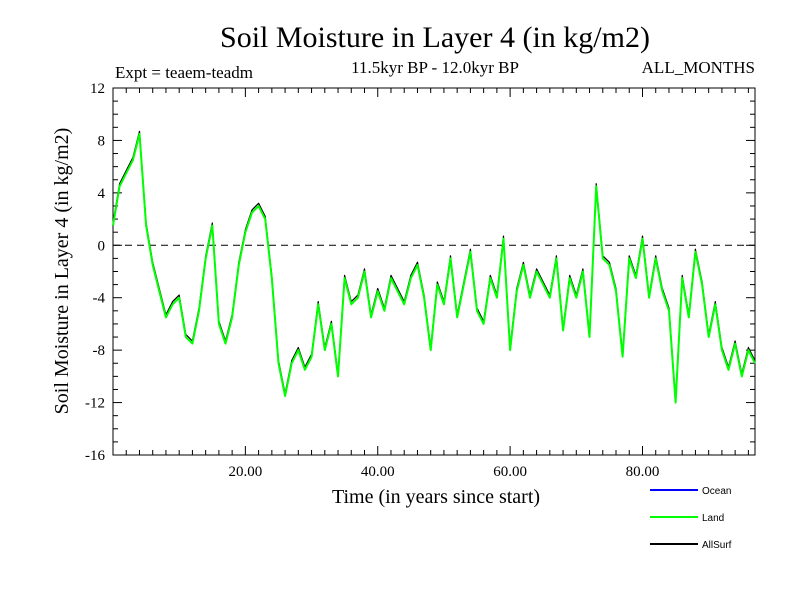 Image resolution: width=800 pixels, height=600 pixels. I want to click on chart-title: Soil Moisture in Layer 4 (in kg/m2), so click(435, 37).